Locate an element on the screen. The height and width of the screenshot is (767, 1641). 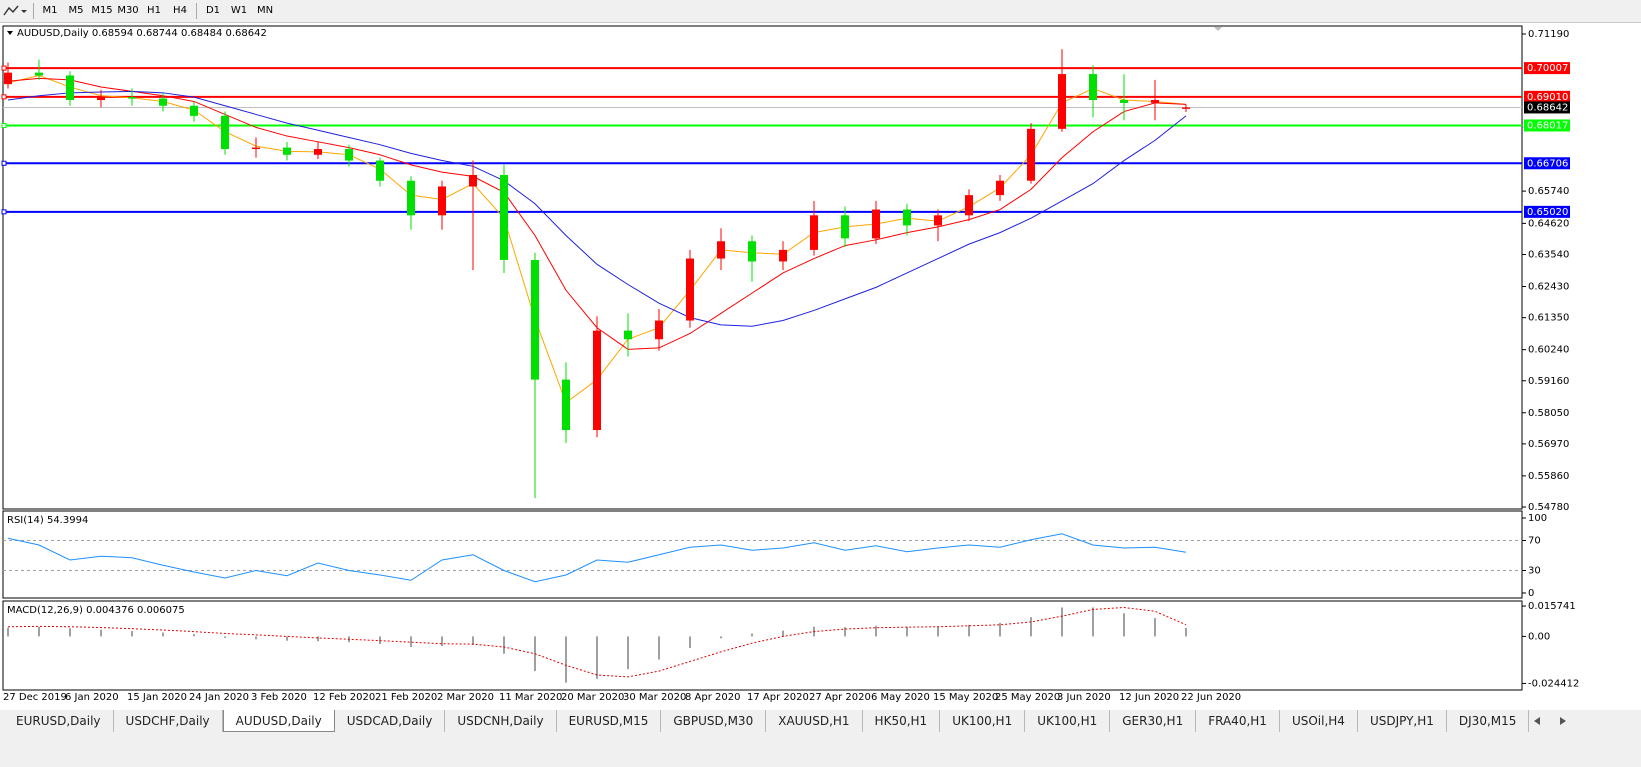
symbol-tab: EURUSD,Daily is located at coordinates (59, 721).